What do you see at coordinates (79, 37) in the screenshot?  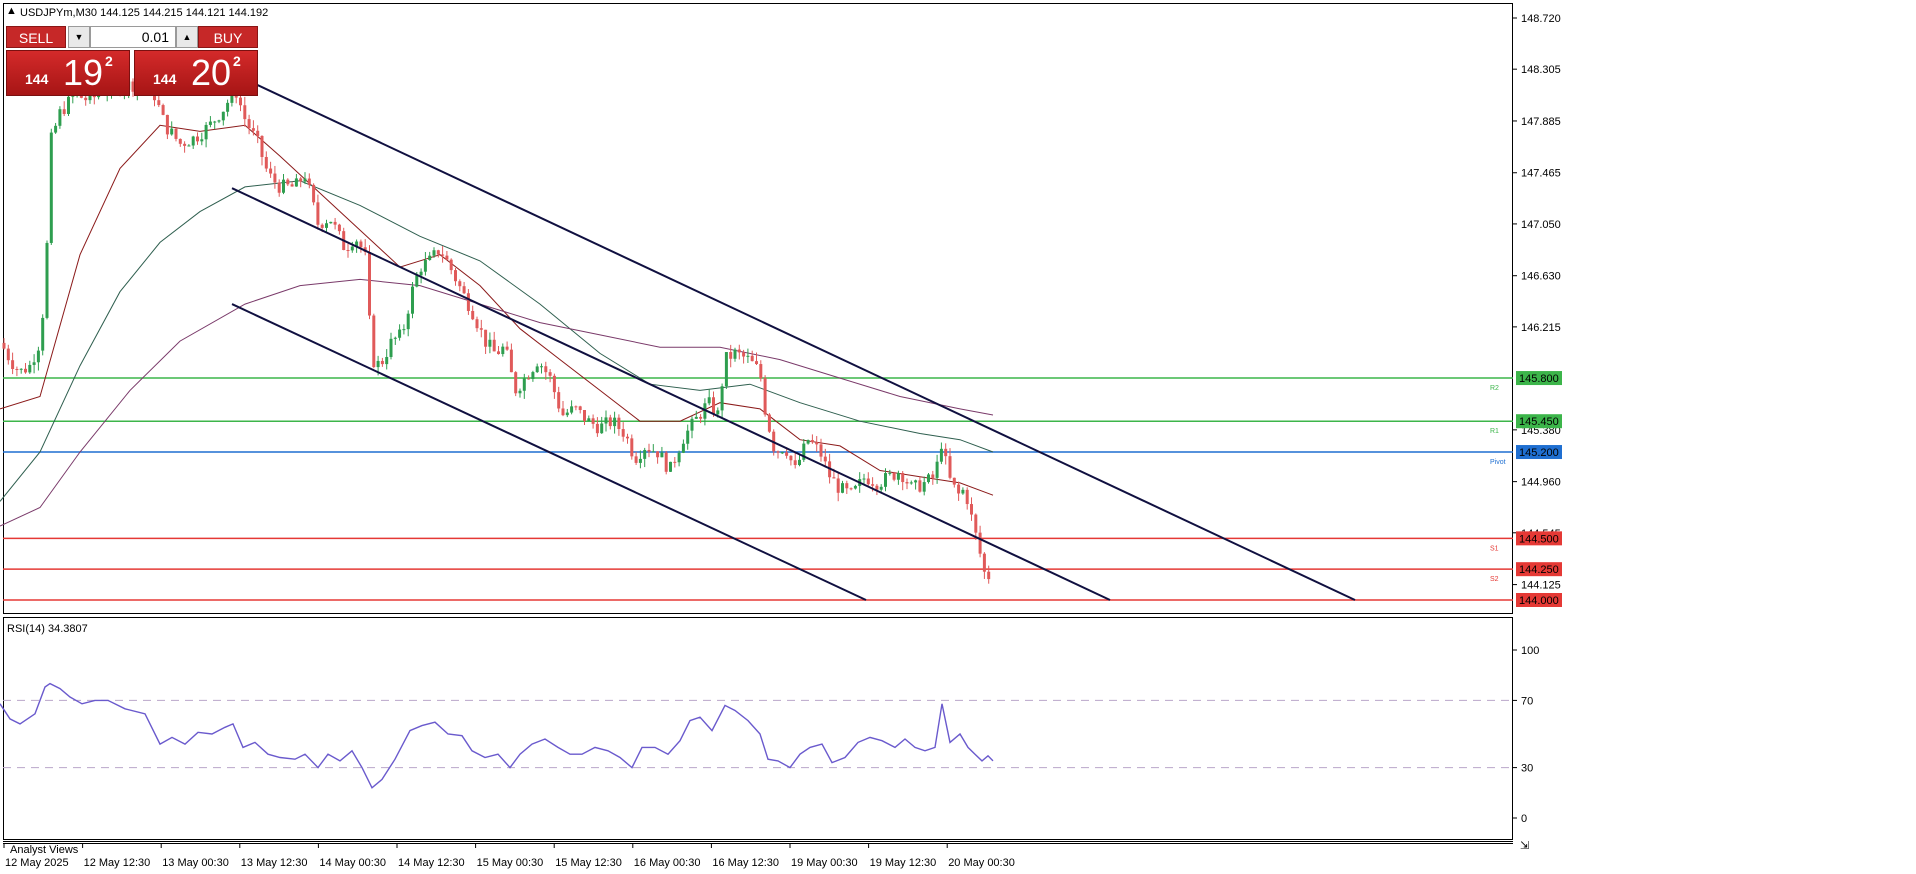 I see `lot-decrease-button: ▼` at bounding box center [79, 37].